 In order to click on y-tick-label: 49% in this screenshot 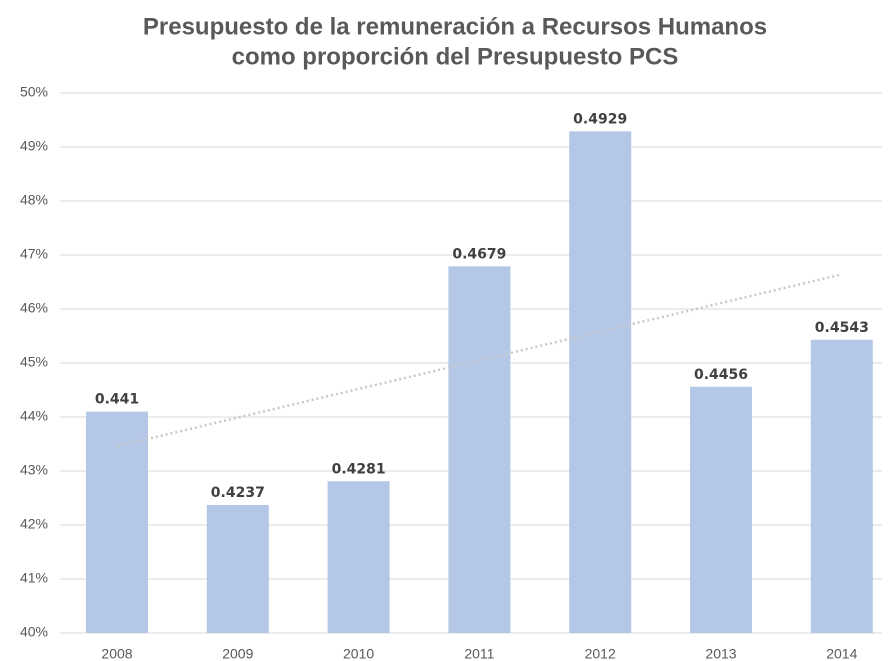, I will do `click(34, 146)`.